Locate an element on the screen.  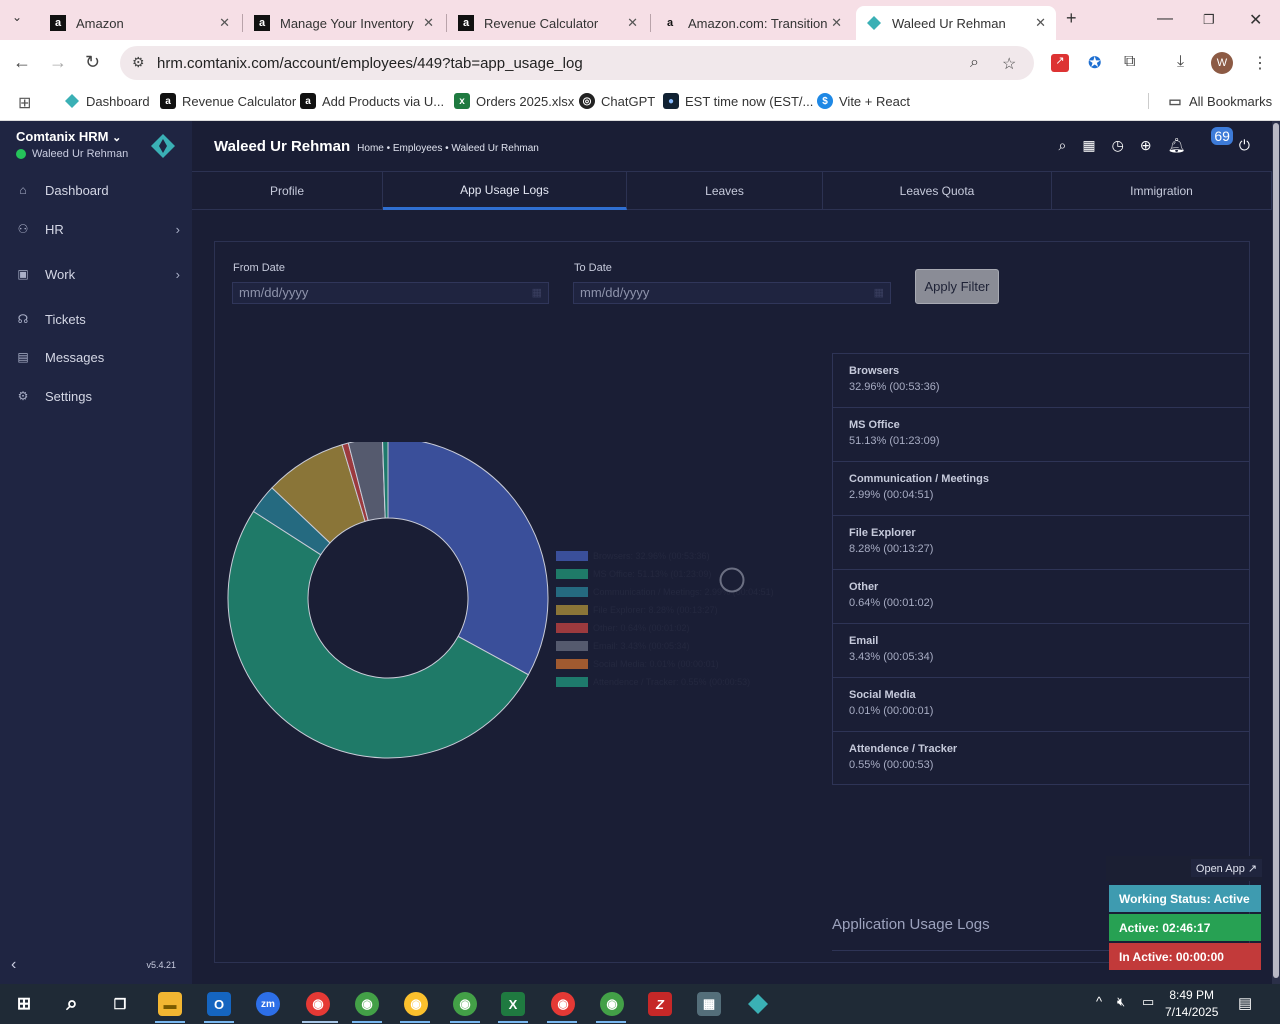
menu-kebab-icon: ⋮ is located at coordinates (1260, 63).